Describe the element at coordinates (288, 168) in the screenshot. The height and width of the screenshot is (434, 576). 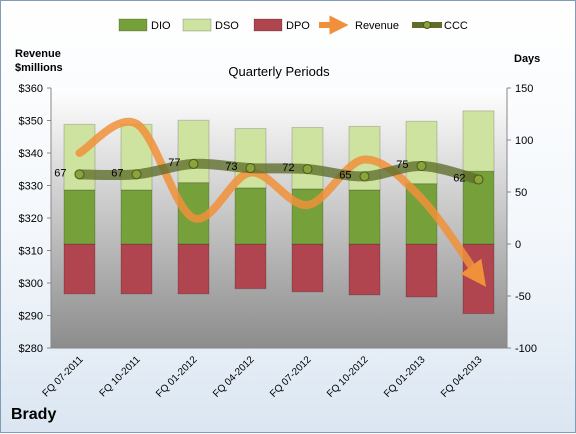
I see `ccc-data-label: 72` at that location.